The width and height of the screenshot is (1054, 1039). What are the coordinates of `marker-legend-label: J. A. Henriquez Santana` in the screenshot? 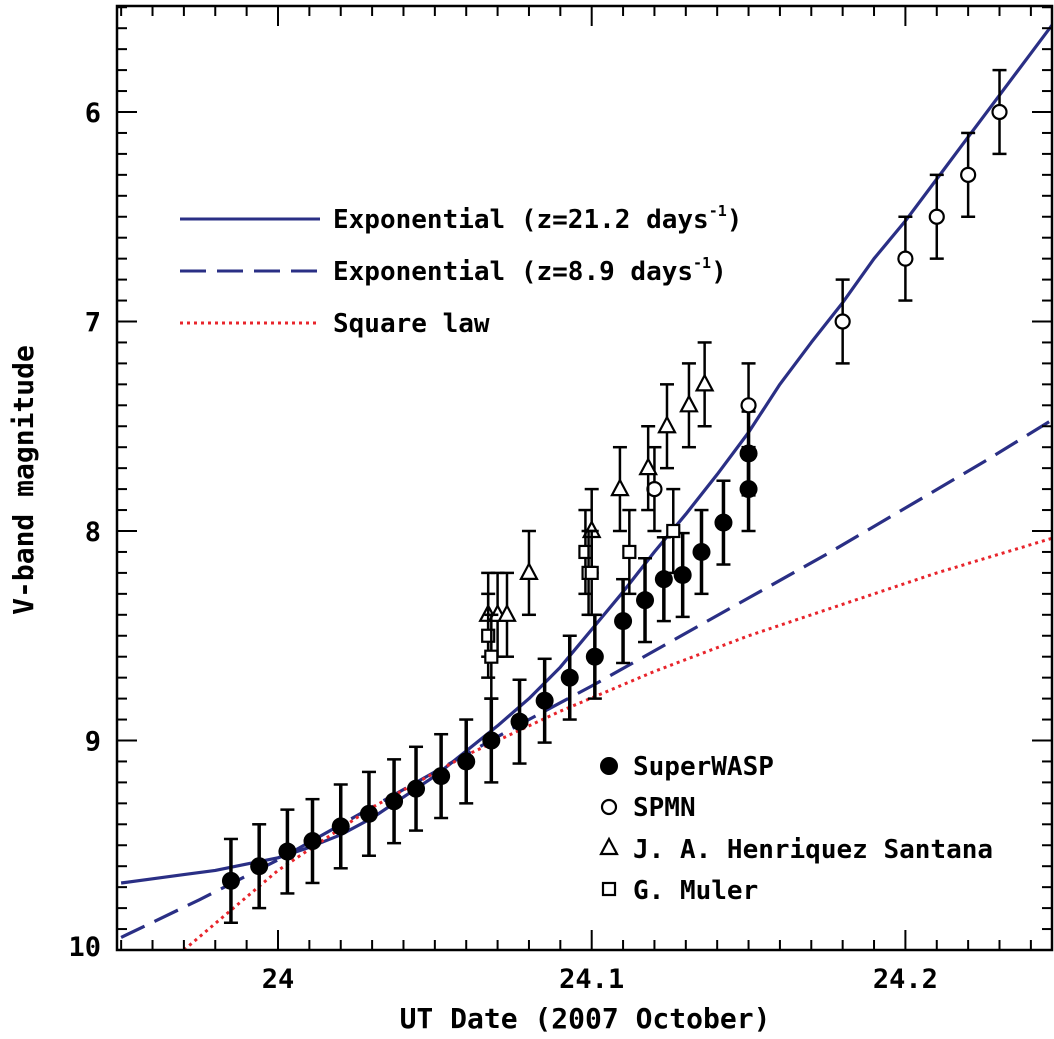 It's located at (813, 850).